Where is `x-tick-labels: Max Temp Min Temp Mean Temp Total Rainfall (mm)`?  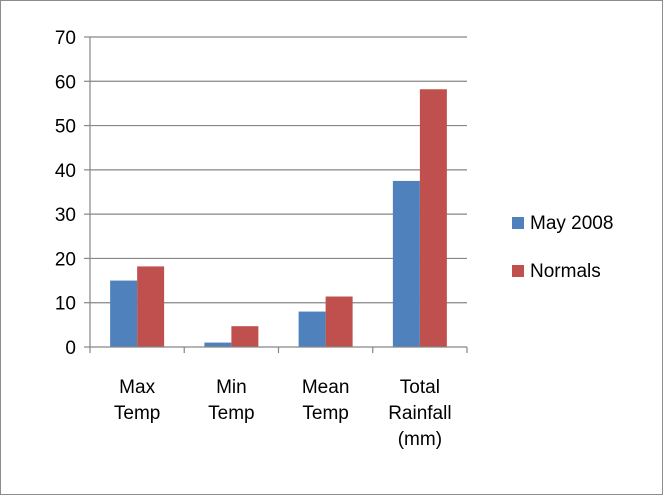 x-tick-labels: Max Temp Min Temp Mean Temp Total Rainfall (mm) is located at coordinates (283, 413).